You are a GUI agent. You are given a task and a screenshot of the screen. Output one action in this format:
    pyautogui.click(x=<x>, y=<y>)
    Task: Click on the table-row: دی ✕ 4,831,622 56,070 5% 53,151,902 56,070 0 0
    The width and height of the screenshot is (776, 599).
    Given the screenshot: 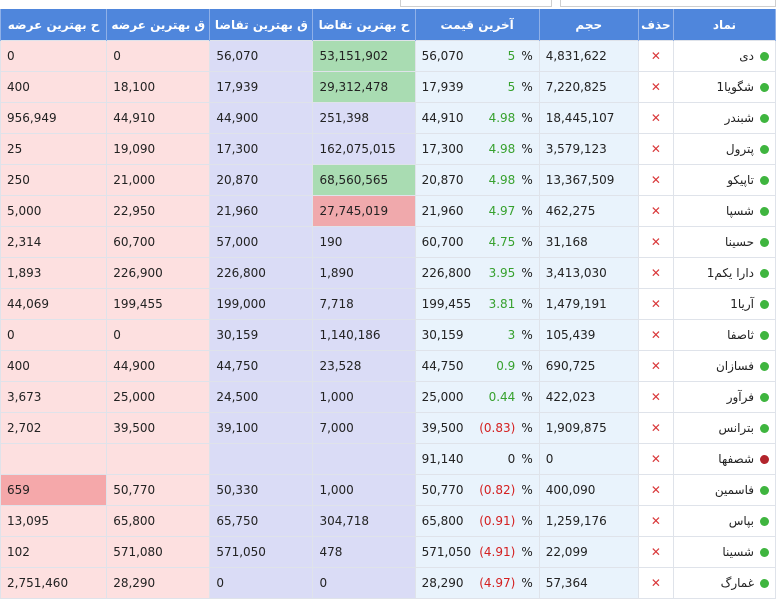 What is the action you would take?
    pyautogui.click(x=388, y=56)
    